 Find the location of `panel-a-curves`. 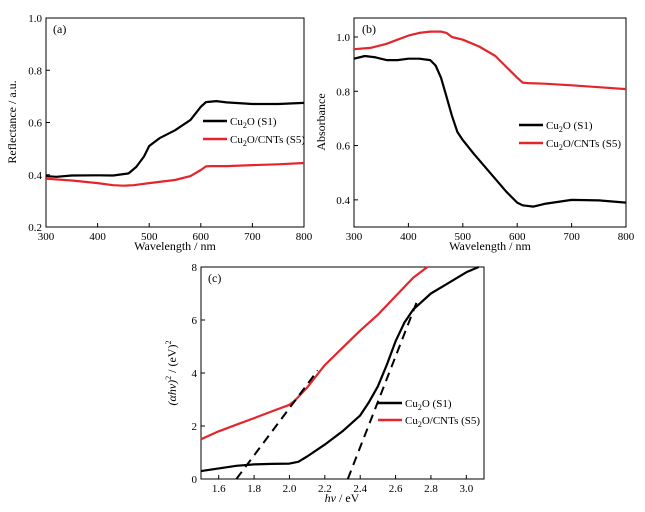

panel-a-curves is located at coordinates (175, 143).